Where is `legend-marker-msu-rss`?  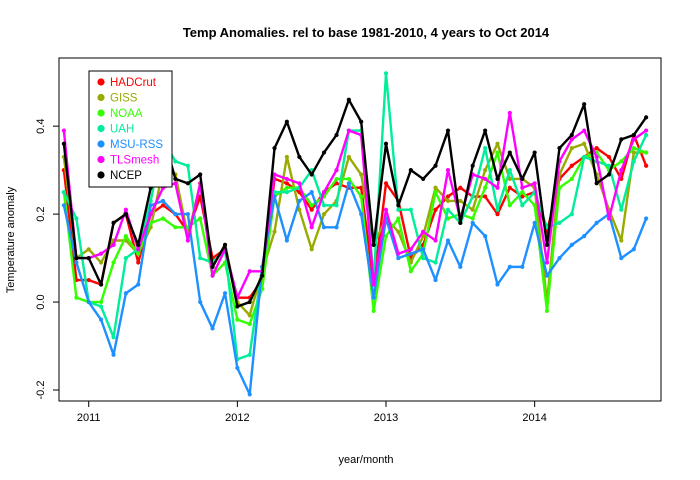 legend-marker-msu-rss is located at coordinates (101, 144).